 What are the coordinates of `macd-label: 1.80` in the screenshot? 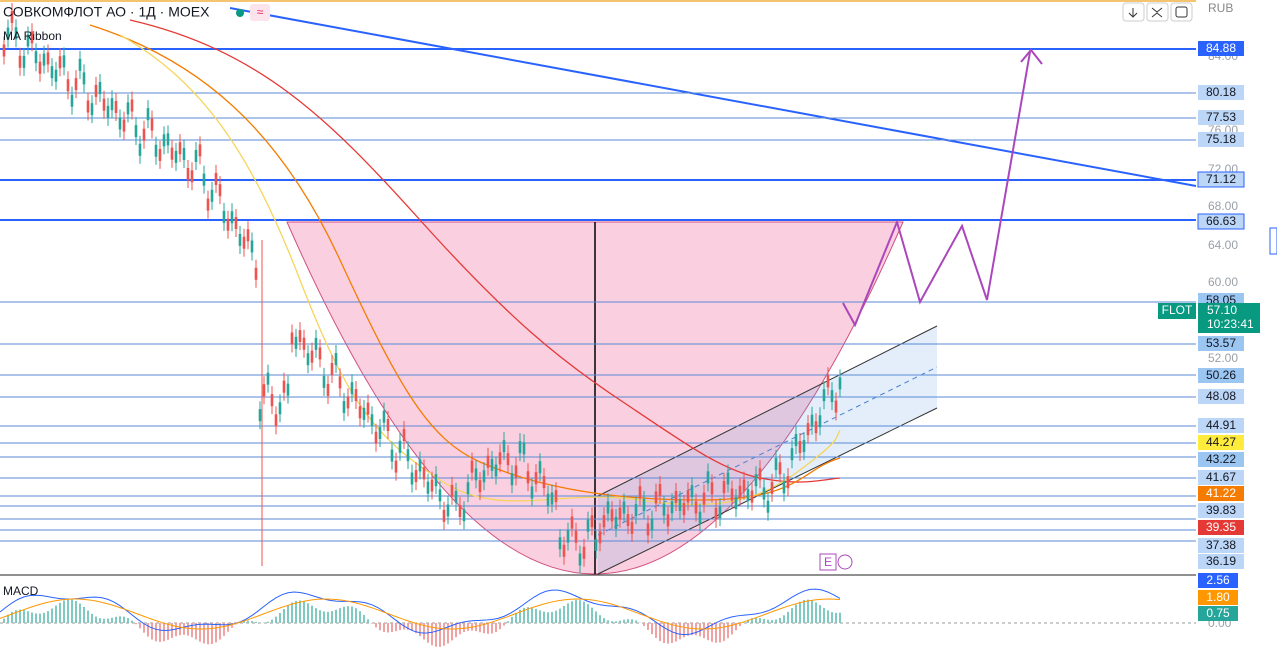 It's located at (1218, 597).